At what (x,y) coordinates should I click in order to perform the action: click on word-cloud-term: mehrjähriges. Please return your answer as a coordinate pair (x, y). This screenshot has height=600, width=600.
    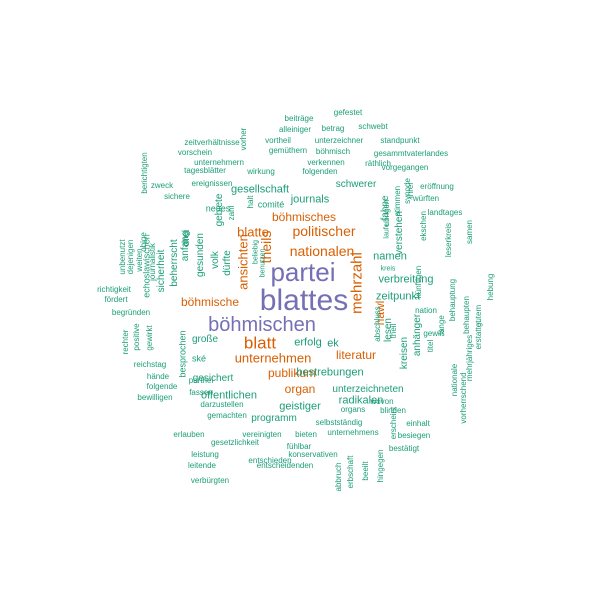
    Looking at the image, I should click on (469, 358).